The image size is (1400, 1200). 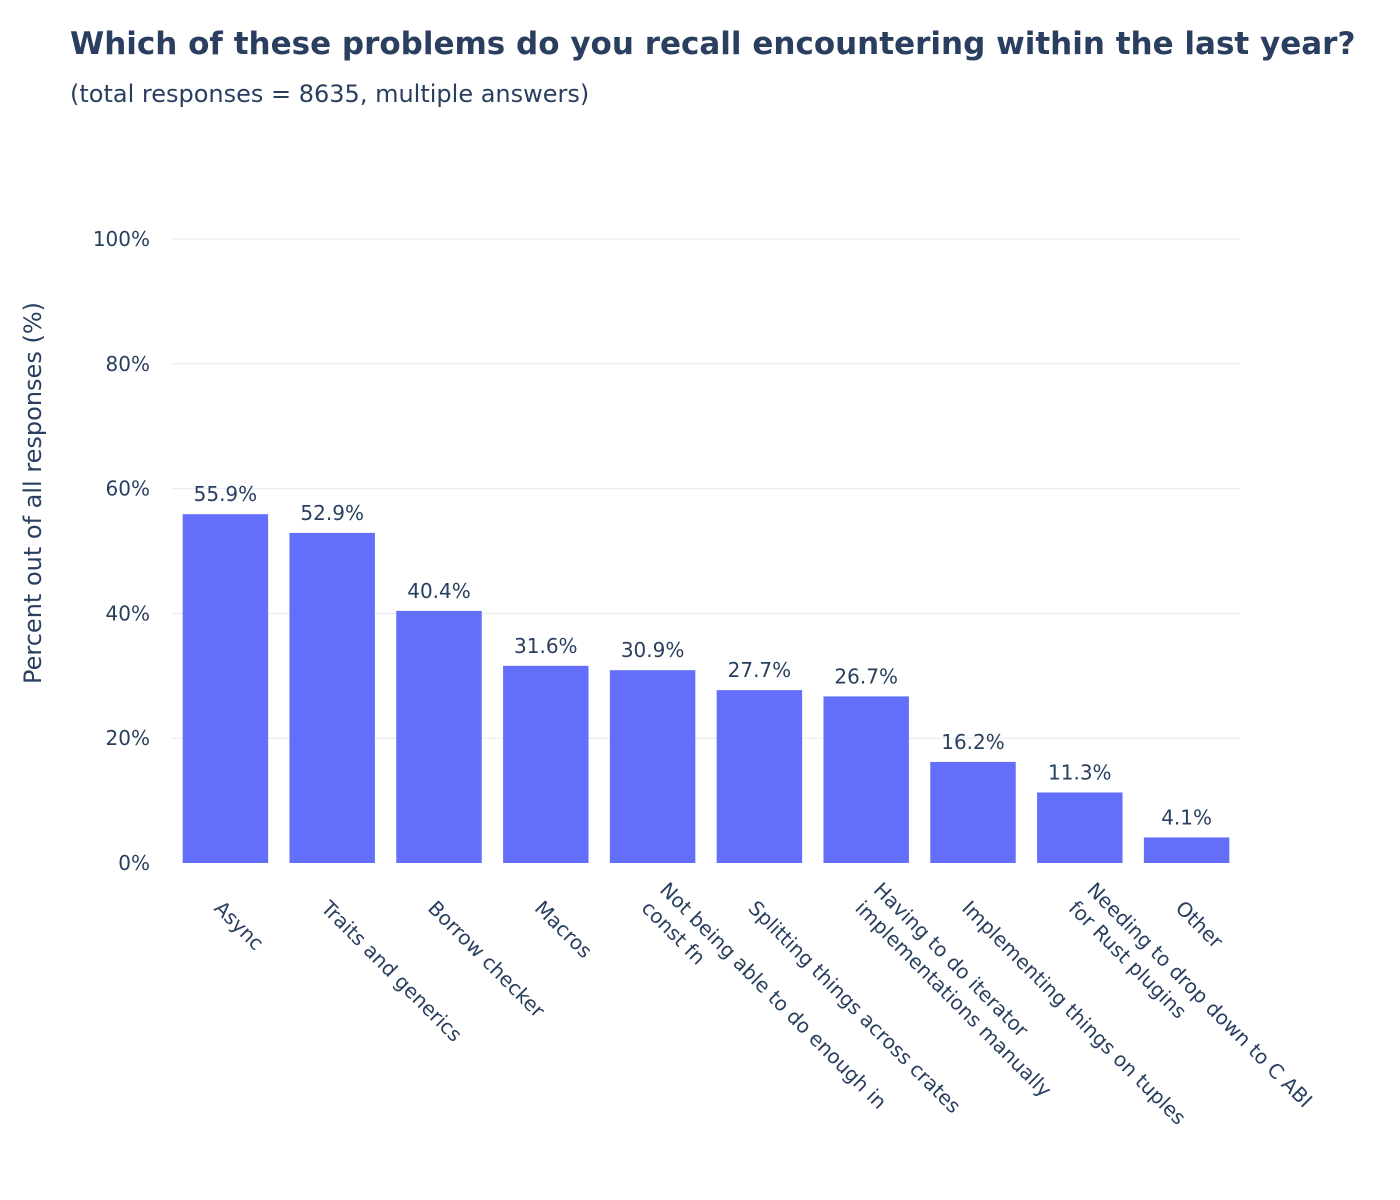 What do you see at coordinates (439, 591) in the screenshot?
I see `bar-value-label: 40.4%` at bounding box center [439, 591].